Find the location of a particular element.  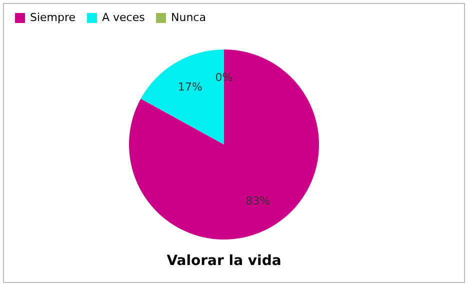

text: 0% is located at coordinates (224, 77).